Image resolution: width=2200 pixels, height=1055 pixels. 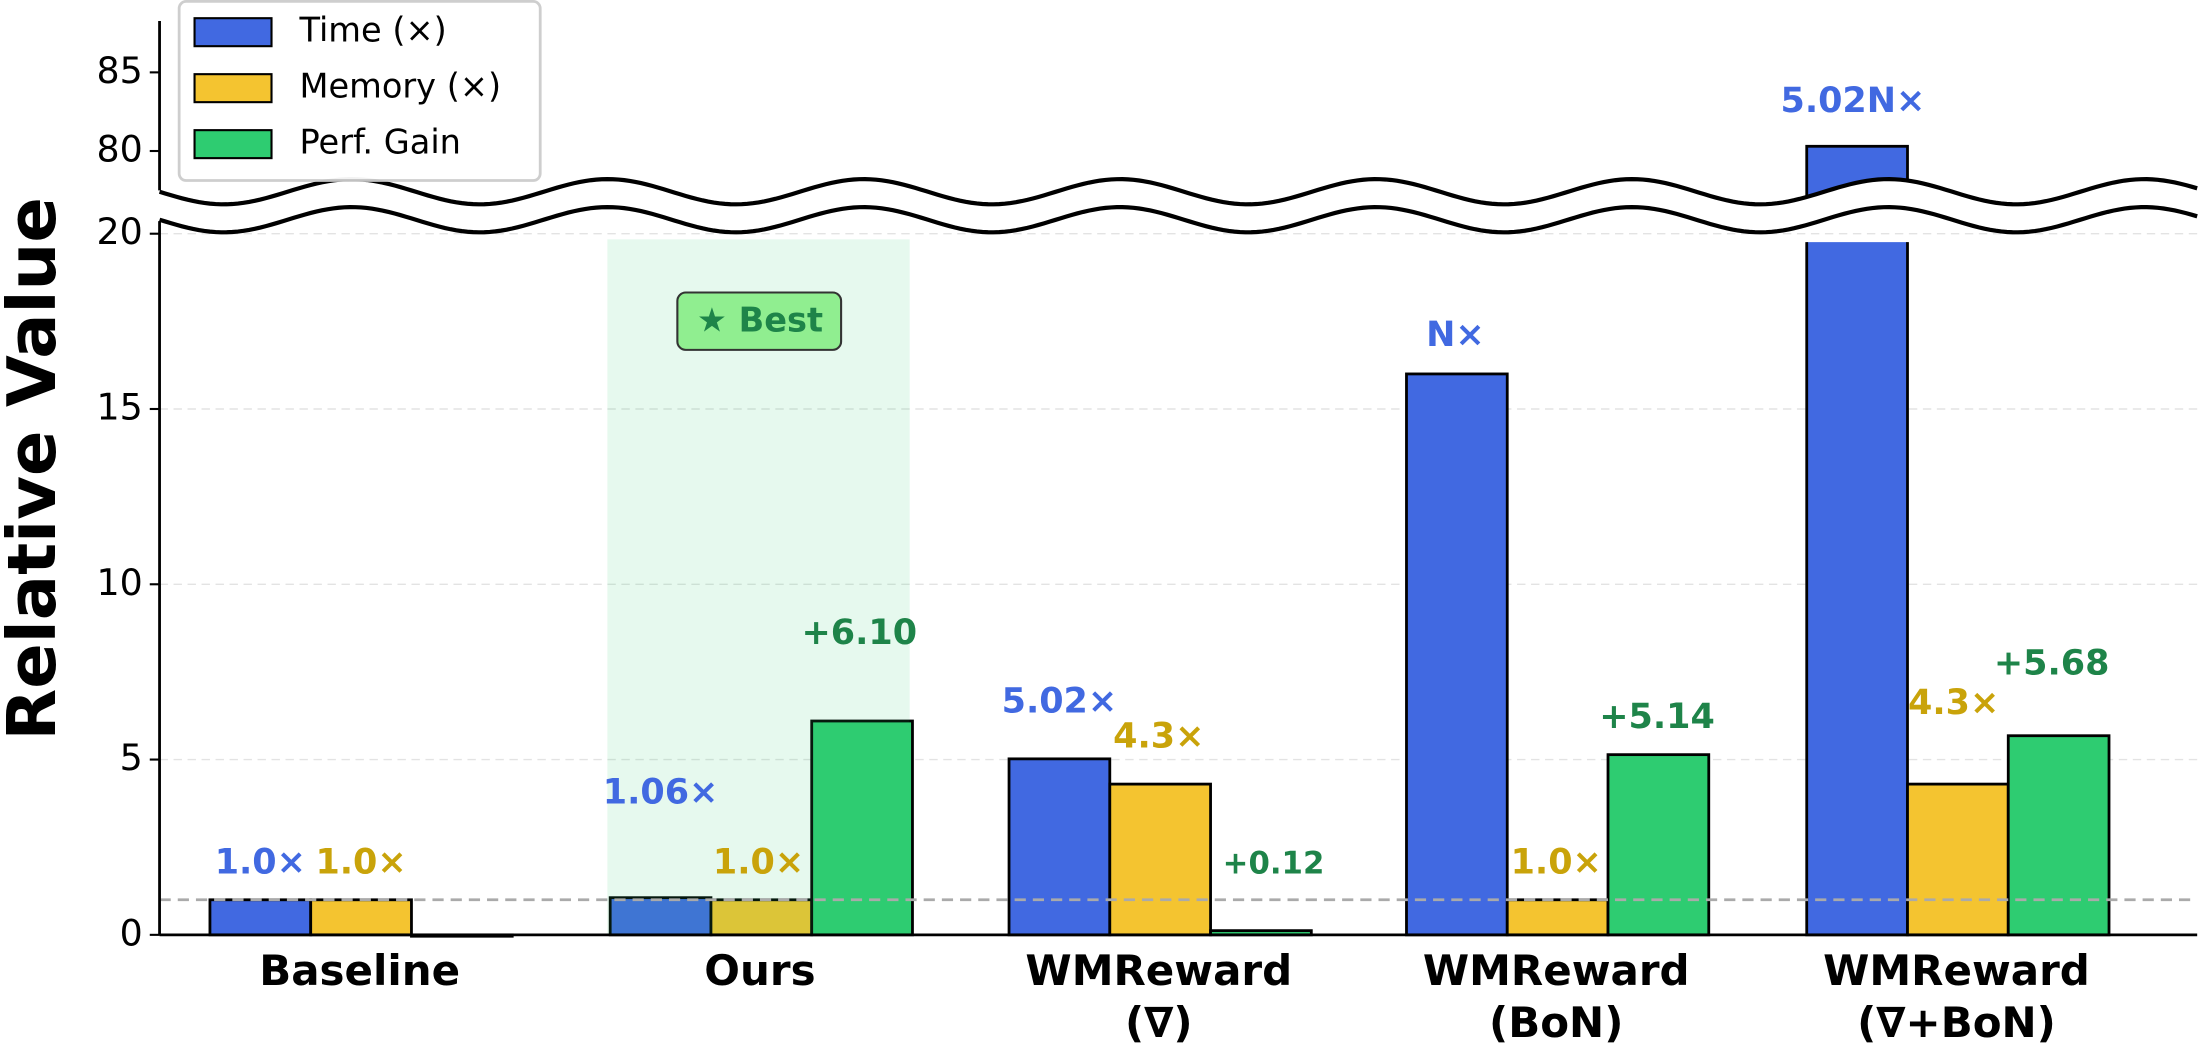 What do you see at coordinates (860, 633) in the screenshot?
I see `value-label: +6.10` at bounding box center [860, 633].